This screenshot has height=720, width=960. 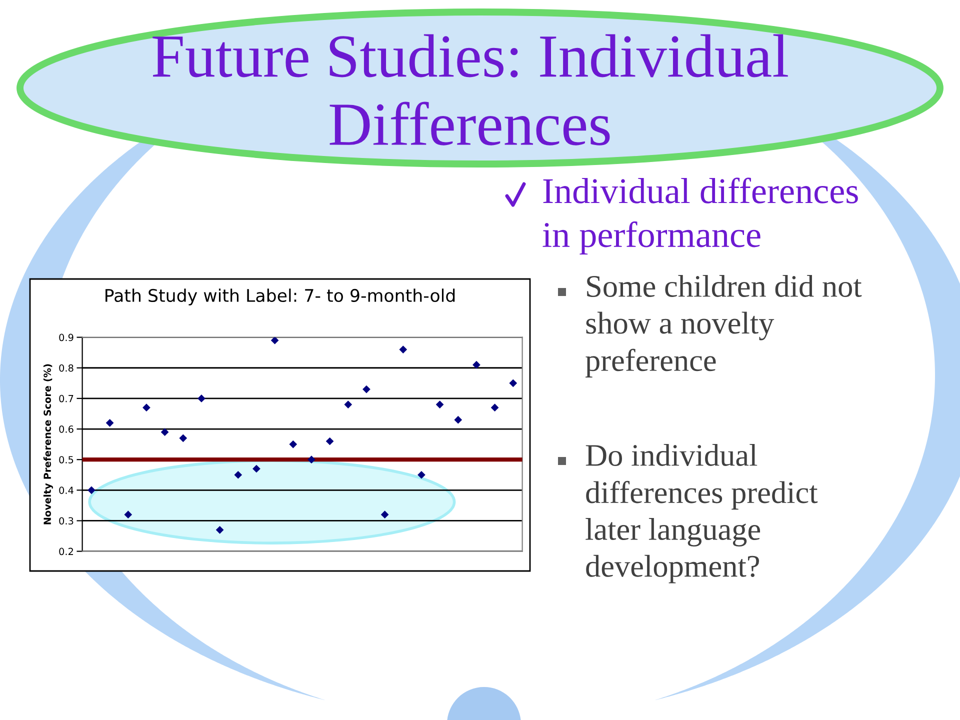 What do you see at coordinates (66, 338) in the screenshot?
I see `y-tick-label: 0.9` at bounding box center [66, 338].